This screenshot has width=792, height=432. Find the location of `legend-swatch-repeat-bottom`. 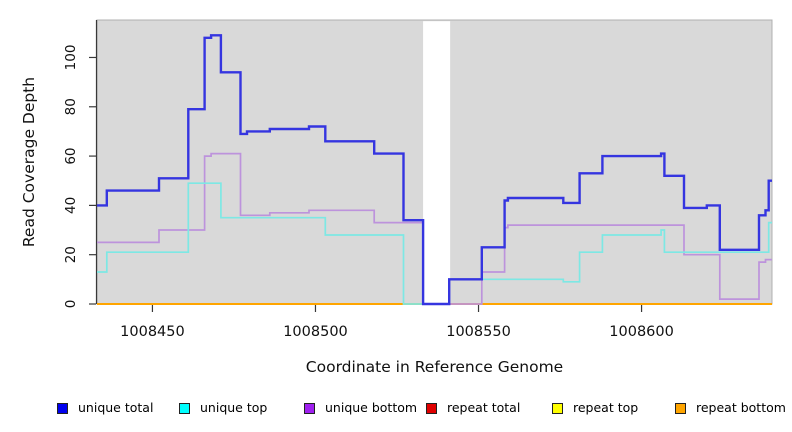

legend-swatch-repeat-bottom is located at coordinates (680, 408).